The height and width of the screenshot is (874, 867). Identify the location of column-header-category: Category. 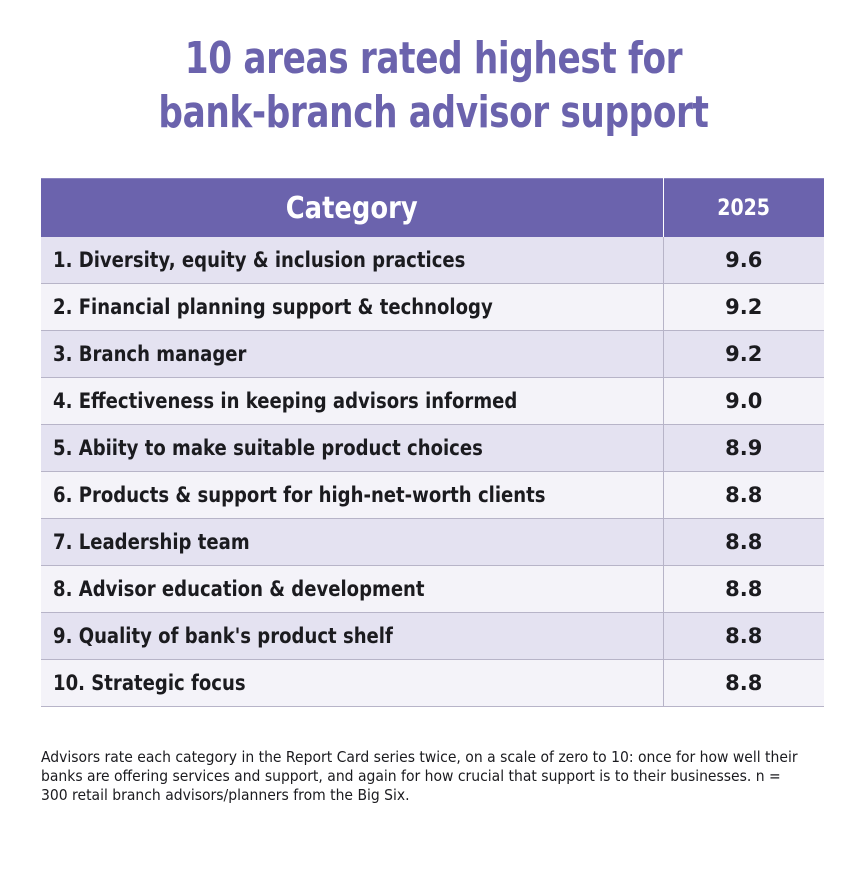
(352, 207).